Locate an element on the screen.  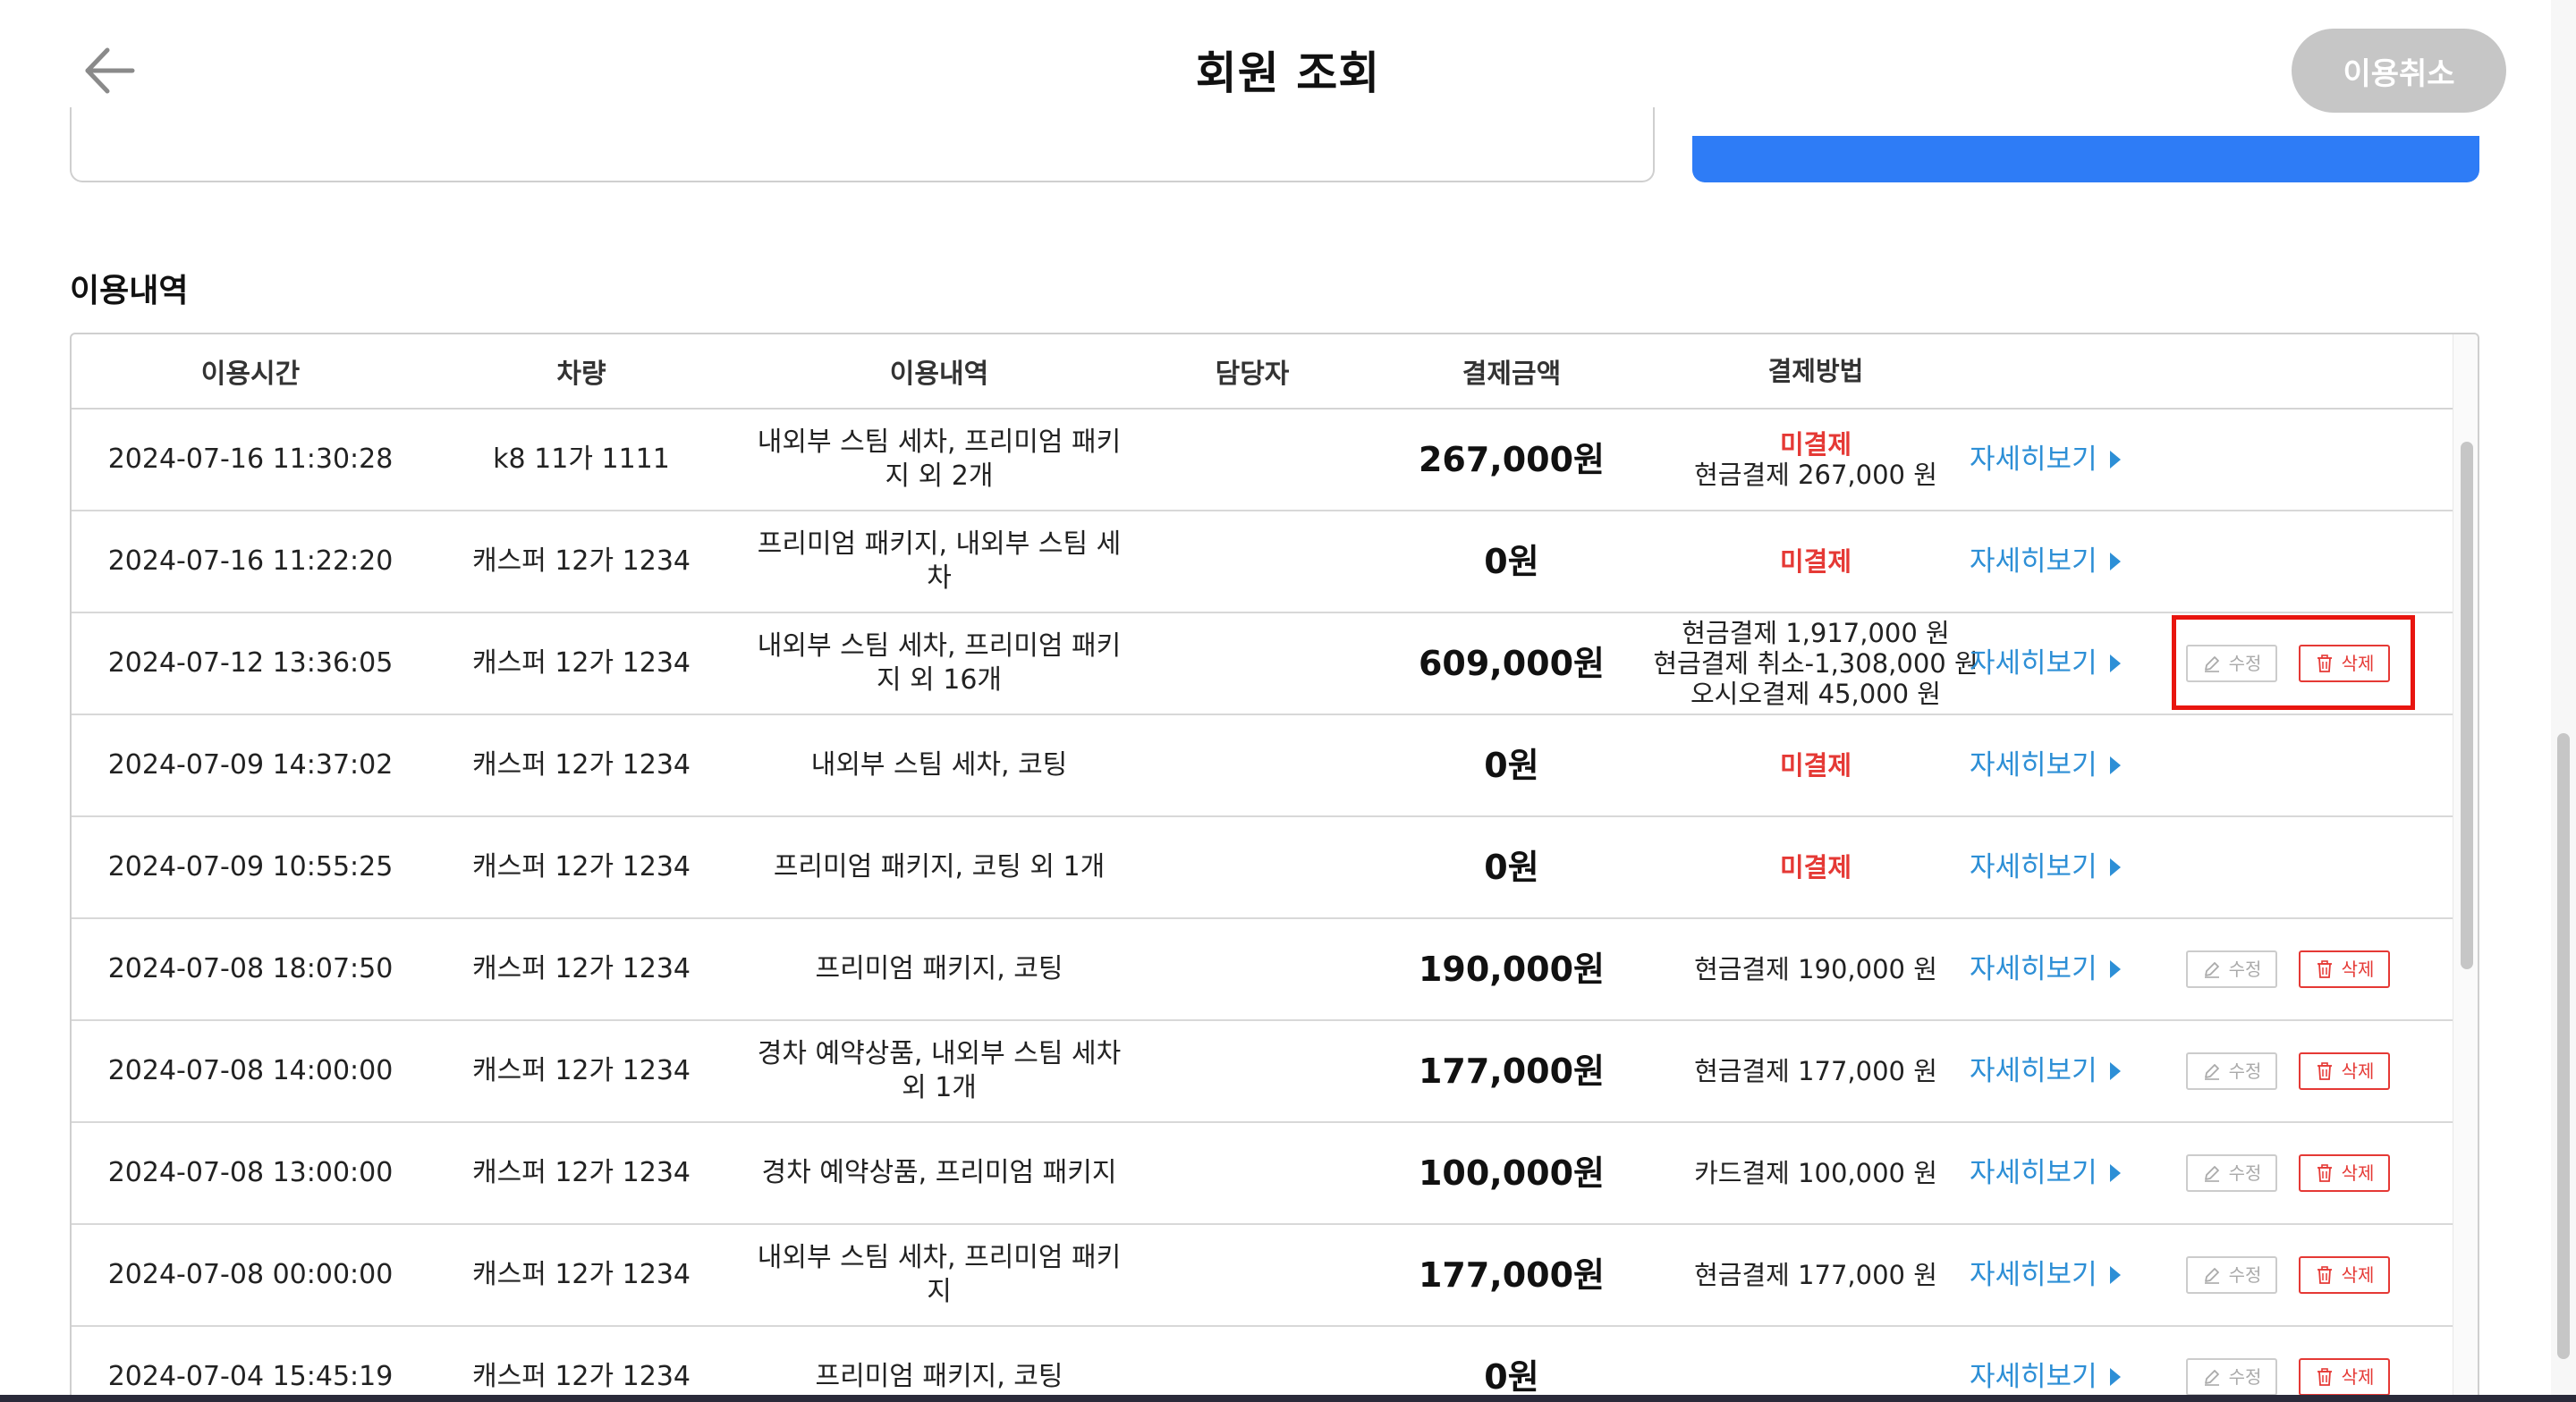
cell-items: 내외부 스팀 세차, 프리미엄 패키지 is located at coordinates (939, 1274).